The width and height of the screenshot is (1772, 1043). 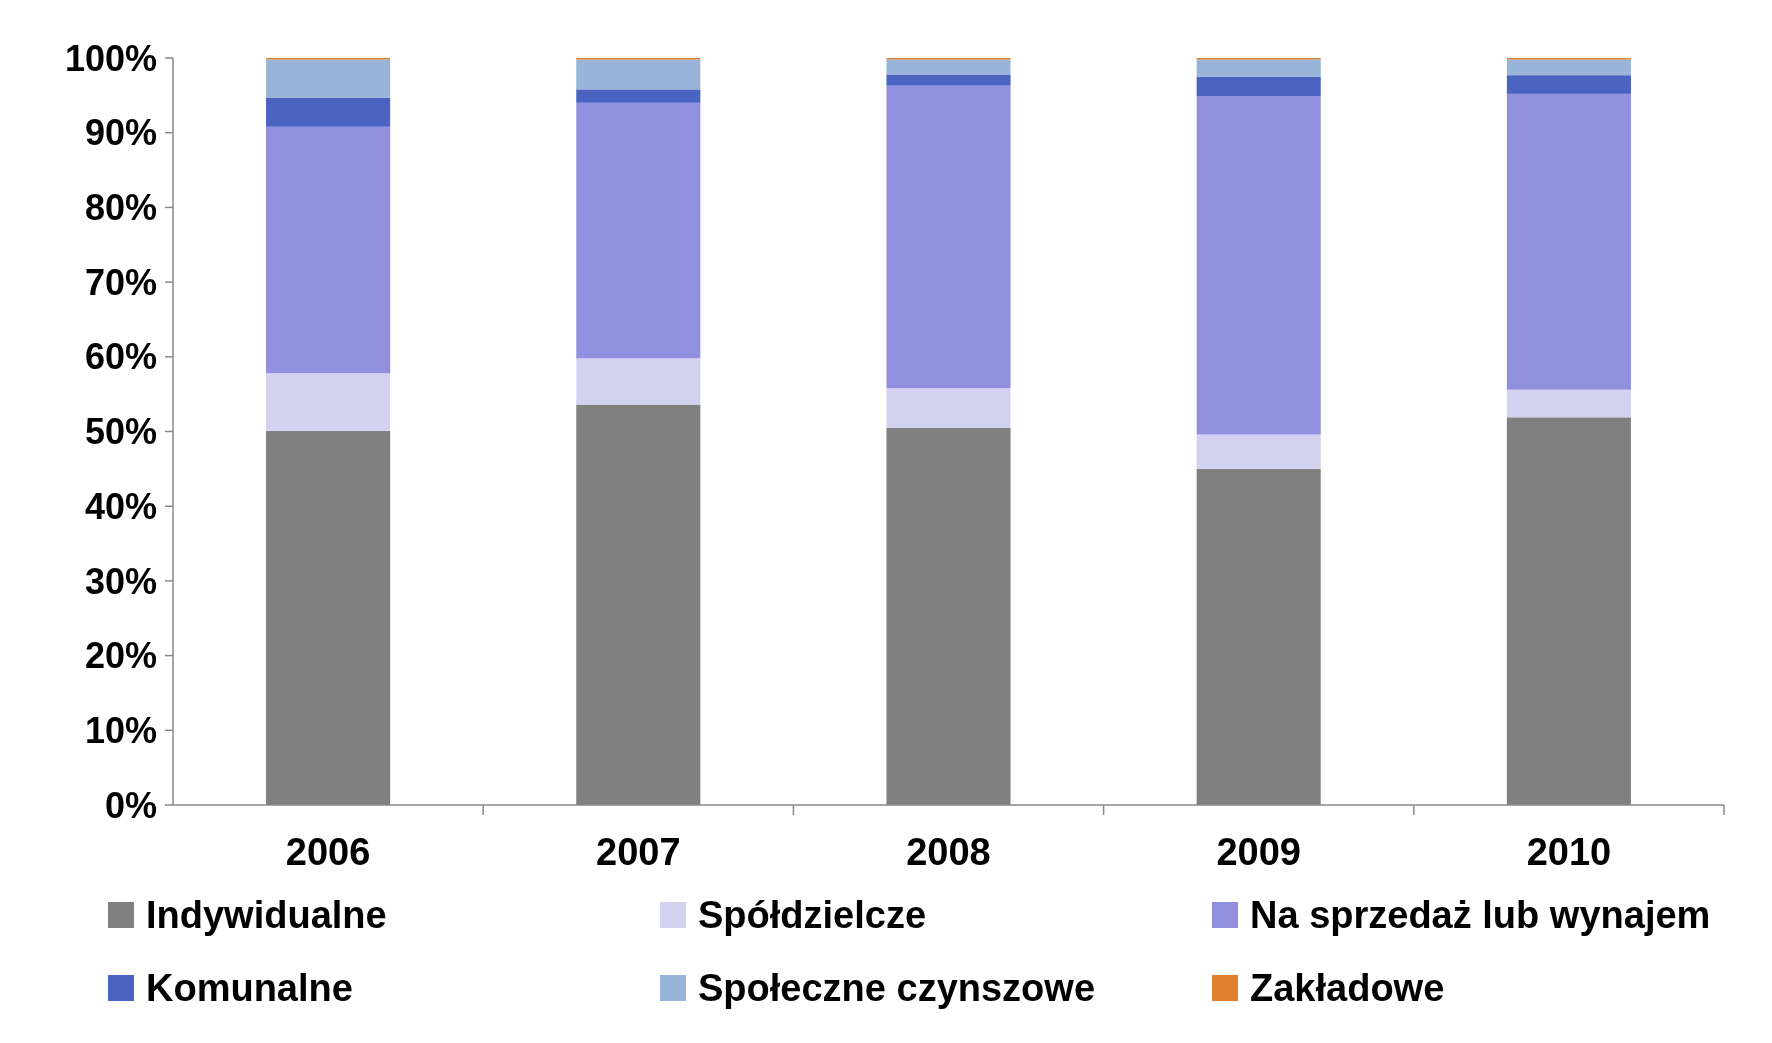 I want to click on x-tick-label: 2008, so click(x=948, y=852).